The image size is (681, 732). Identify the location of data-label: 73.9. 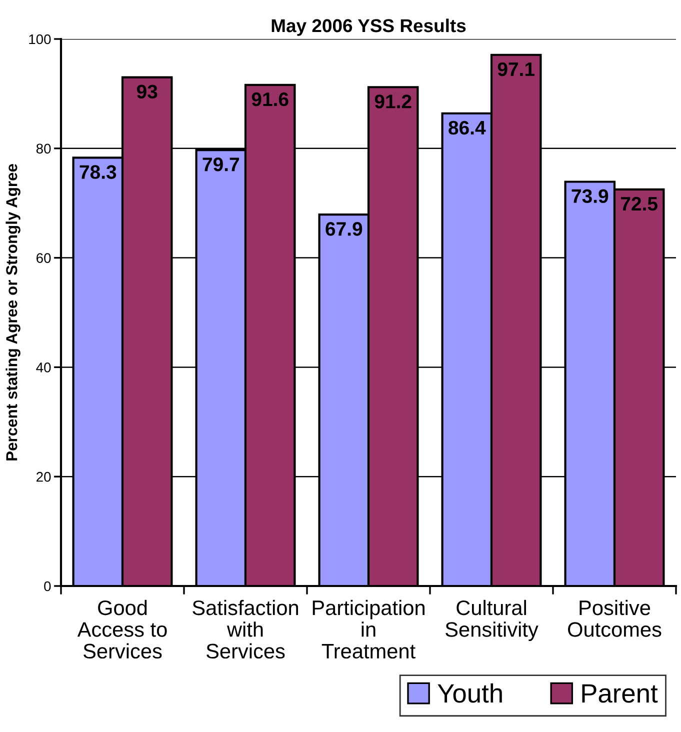
(590, 196).